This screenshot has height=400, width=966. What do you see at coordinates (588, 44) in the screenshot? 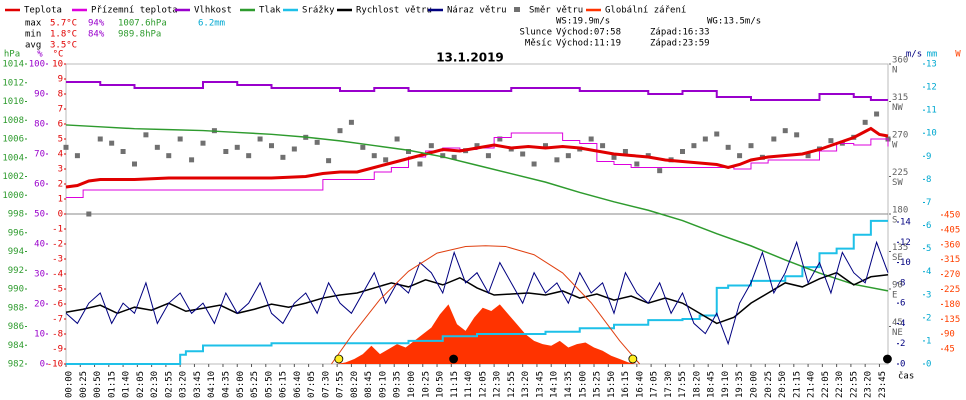
I see `info-text: Východ:11:19` at bounding box center [588, 44].